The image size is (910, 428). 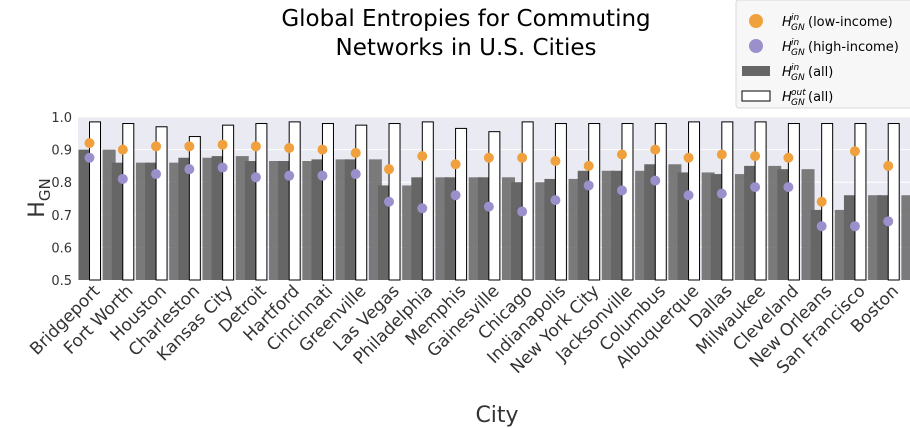 I want to click on y-tick-label: 0.6, so click(x=61, y=248).